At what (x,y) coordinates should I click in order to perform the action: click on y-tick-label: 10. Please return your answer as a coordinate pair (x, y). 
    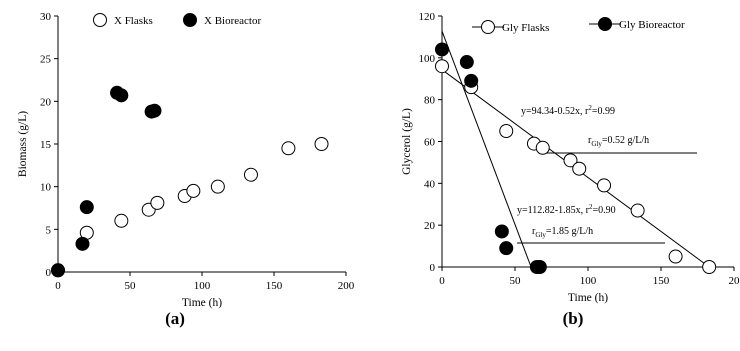
    Looking at the image, I should click on (46, 188).